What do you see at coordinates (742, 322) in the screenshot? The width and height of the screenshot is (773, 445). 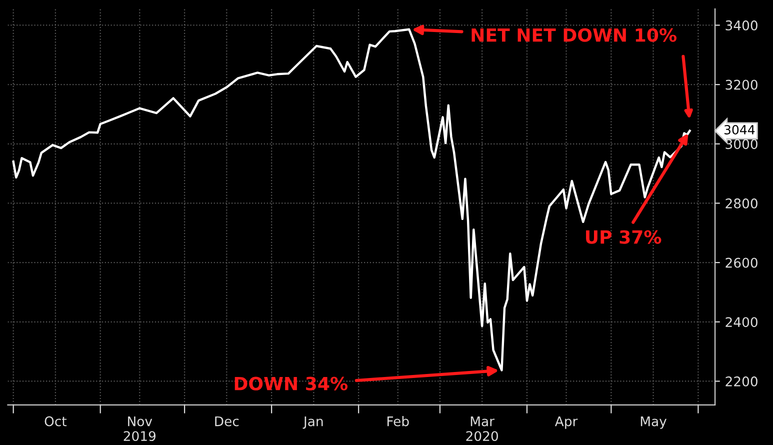 I see `y-tick-label: 2400` at bounding box center [742, 322].